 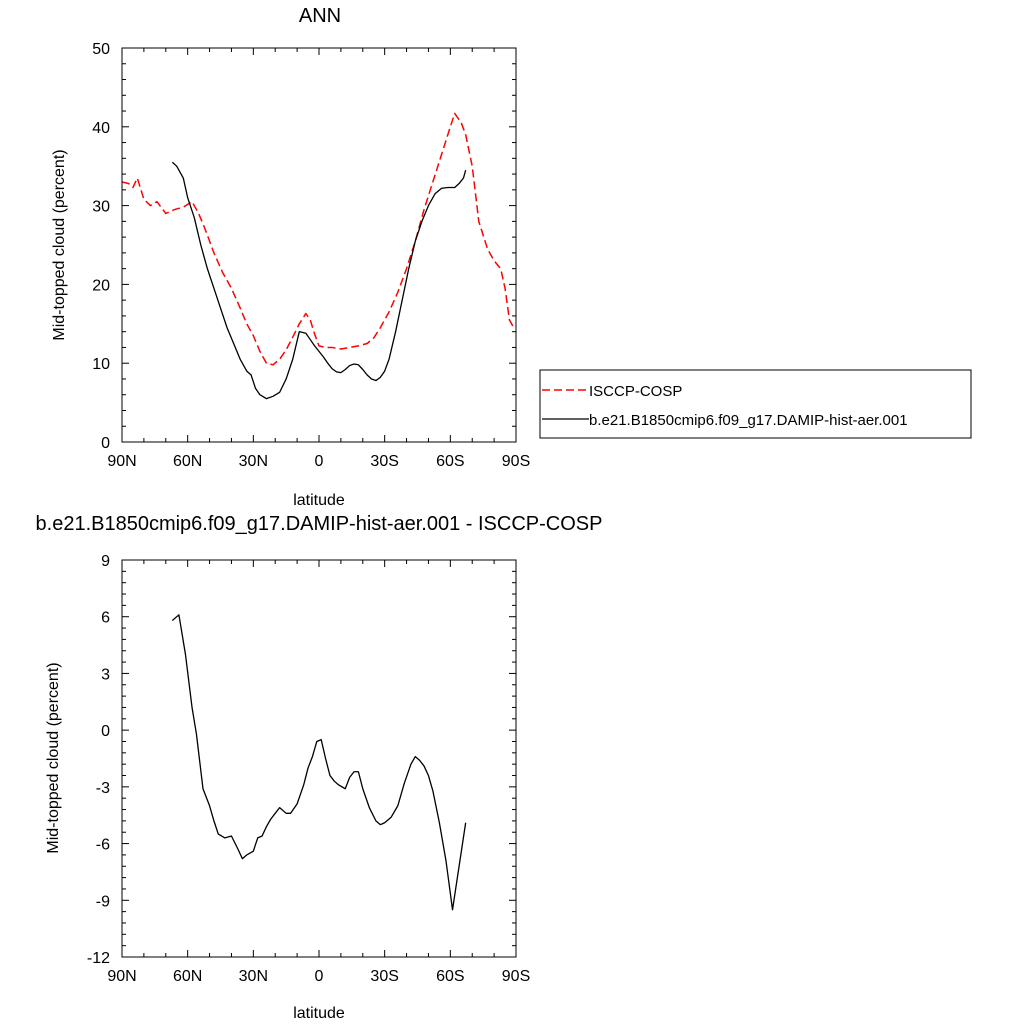 I want to click on y-tick-label: 30, so click(x=101, y=207).